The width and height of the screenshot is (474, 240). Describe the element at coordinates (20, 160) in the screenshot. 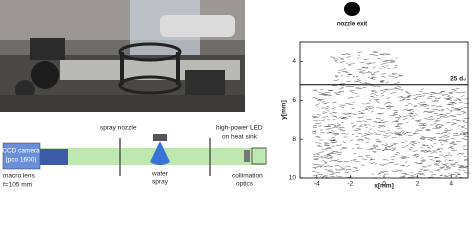

I see `label: (pco 1600)` at that location.